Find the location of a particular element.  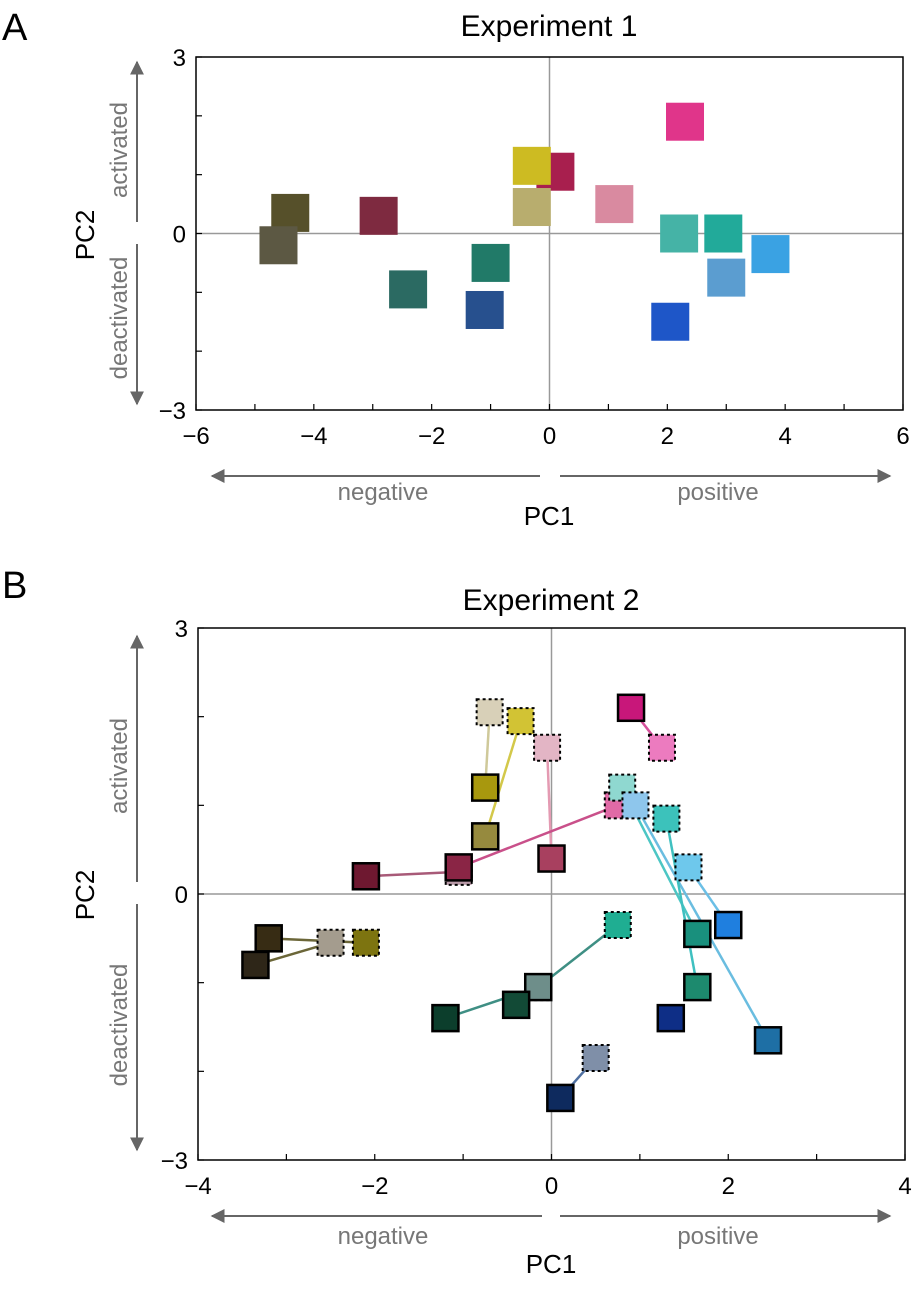

x-tick-label-a: 2 is located at coordinates (667, 436).